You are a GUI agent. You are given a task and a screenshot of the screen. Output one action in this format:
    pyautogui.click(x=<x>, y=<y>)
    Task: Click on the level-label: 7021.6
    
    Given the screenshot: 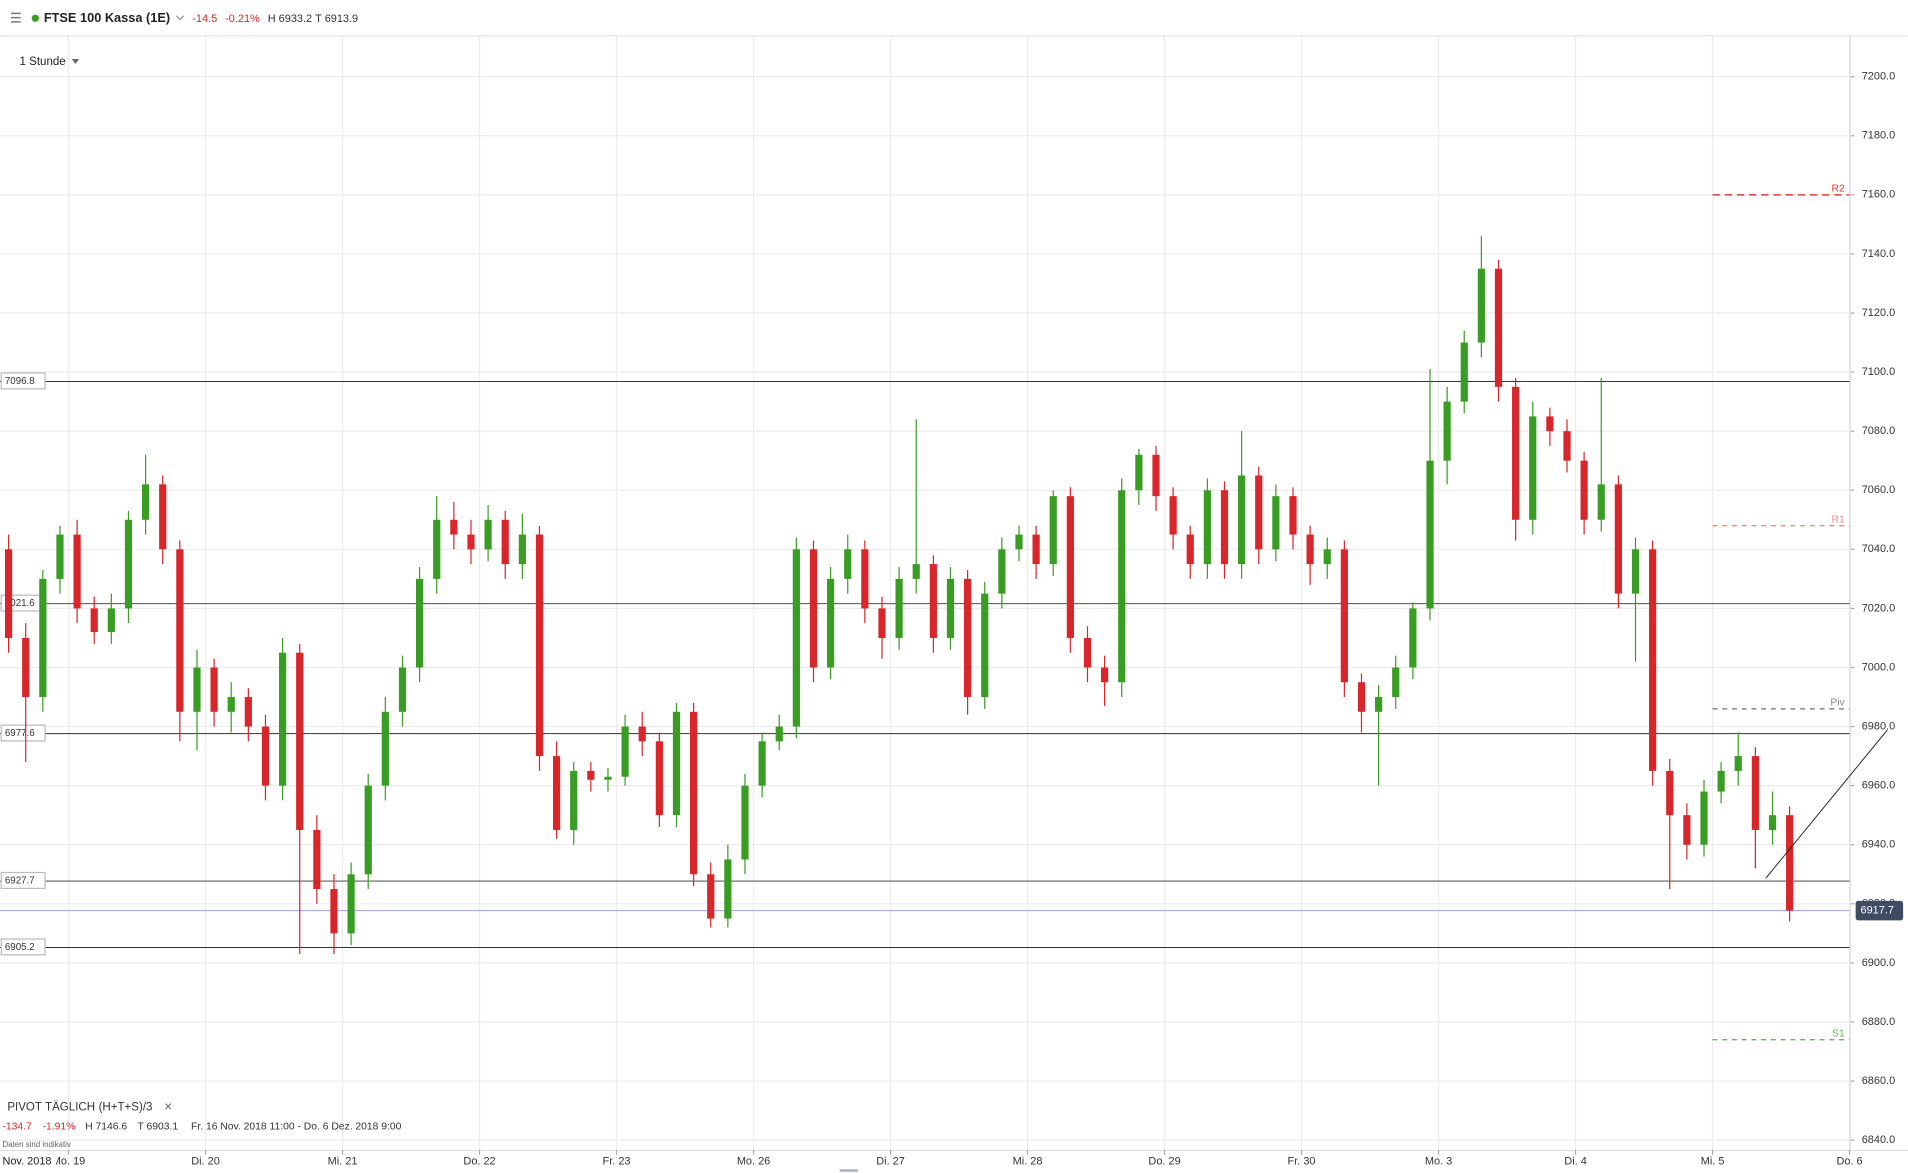 What is the action you would take?
    pyautogui.click(x=20, y=603)
    